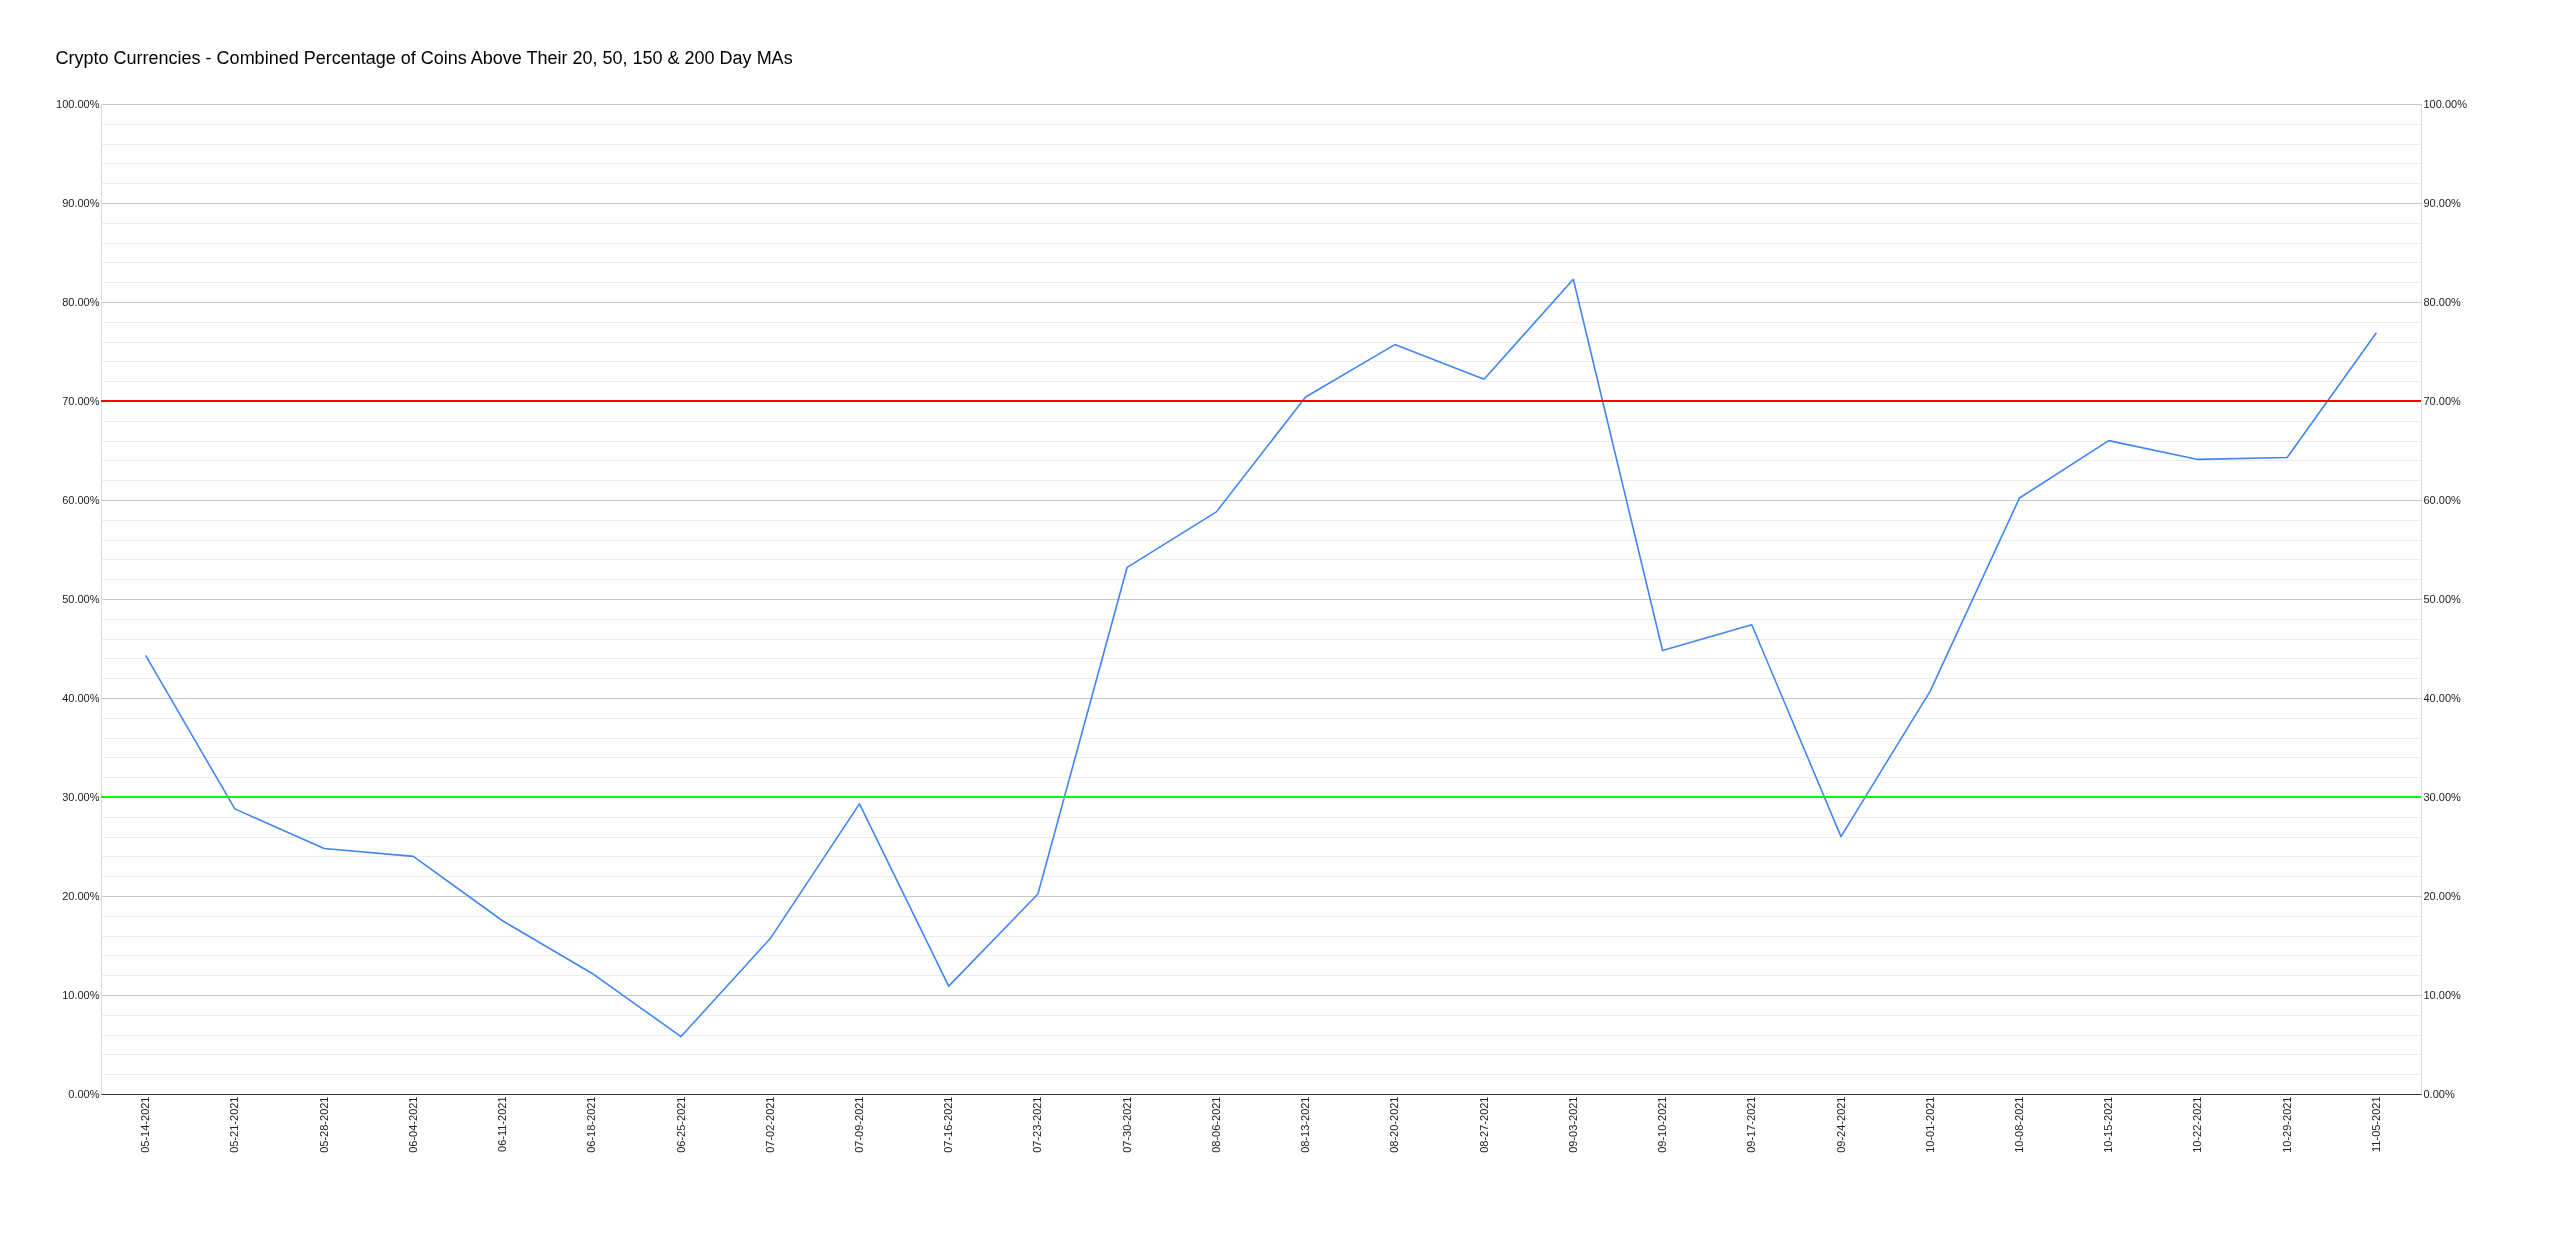 The width and height of the screenshot is (2560, 1250). I want to click on y-tick-label: 90.00%, so click(81, 202).